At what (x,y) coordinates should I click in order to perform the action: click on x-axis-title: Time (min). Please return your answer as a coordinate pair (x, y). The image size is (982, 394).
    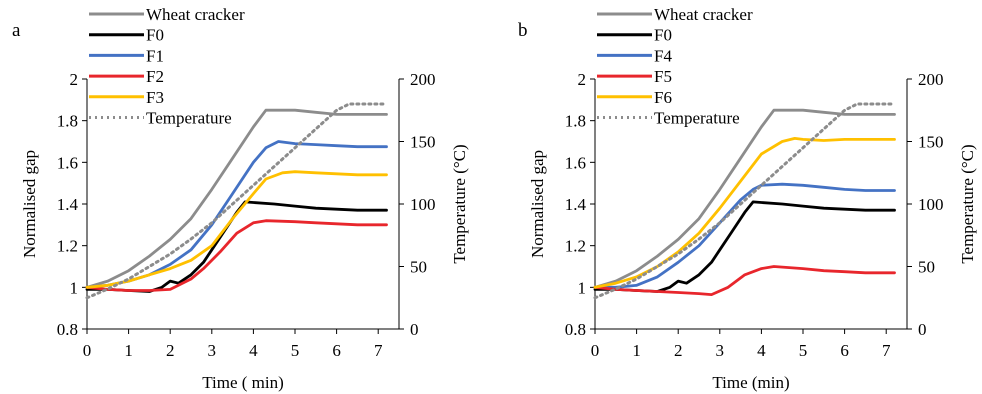
    Looking at the image, I should click on (750, 382).